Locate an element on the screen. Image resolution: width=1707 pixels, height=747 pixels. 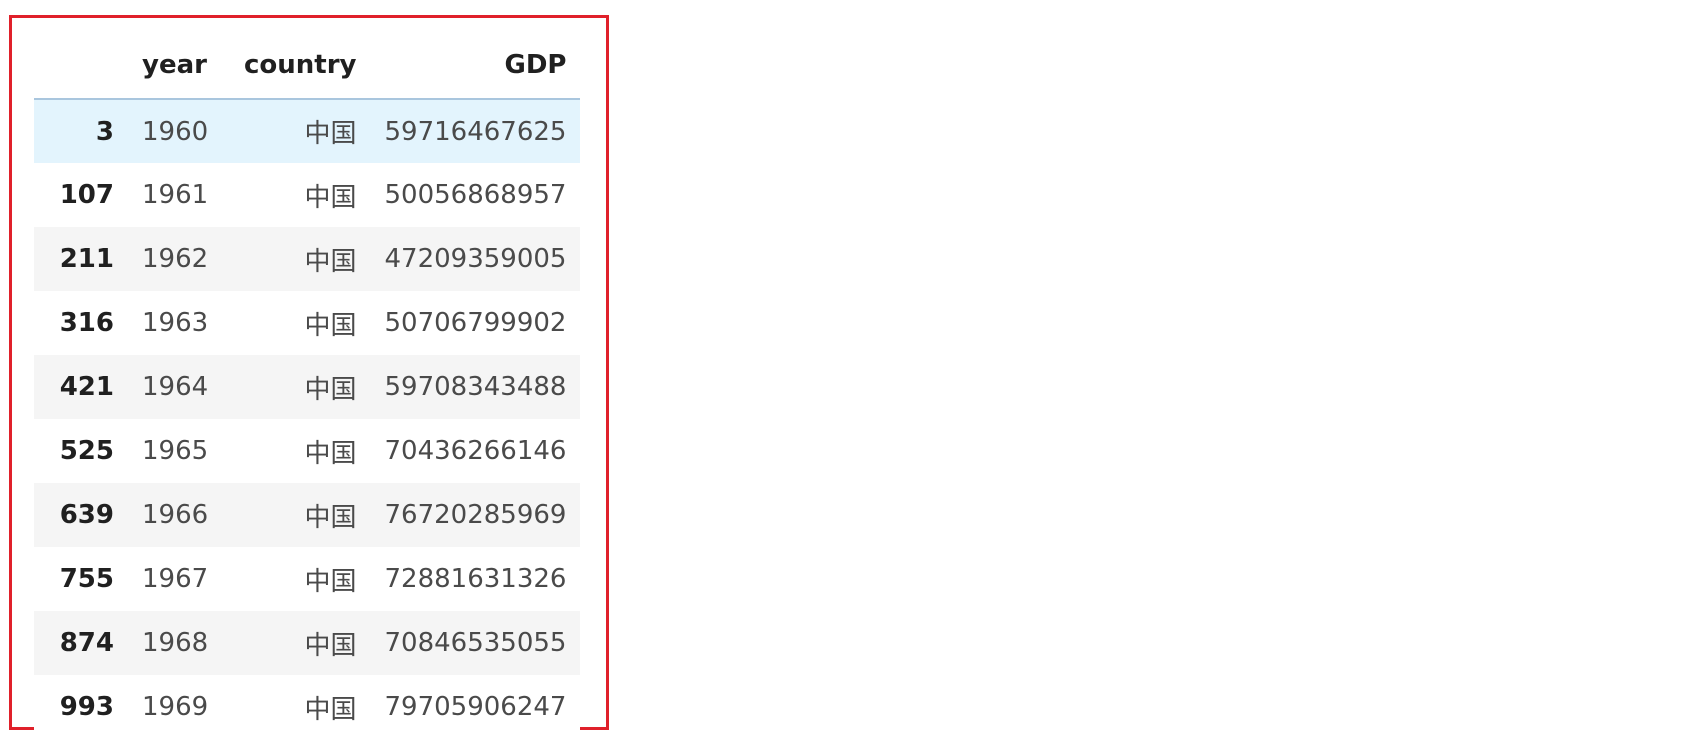
row-index: 107 is located at coordinates (86, 195).